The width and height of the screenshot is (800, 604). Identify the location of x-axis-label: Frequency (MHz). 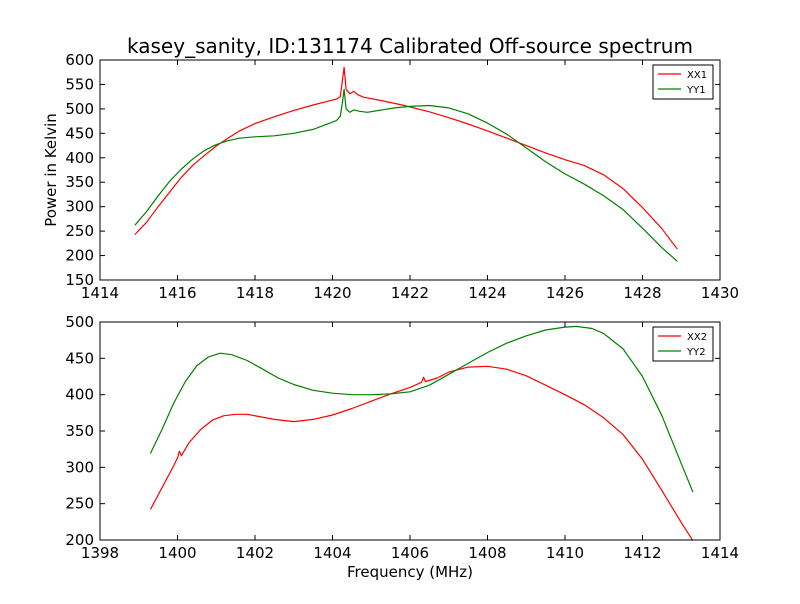
(410, 572).